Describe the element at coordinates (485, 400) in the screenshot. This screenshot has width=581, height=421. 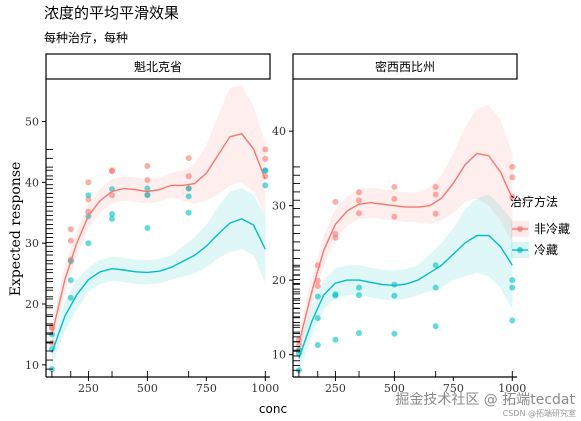
I see `watermark: 掘金技术社区 @ 拓端tecdat` at that location.